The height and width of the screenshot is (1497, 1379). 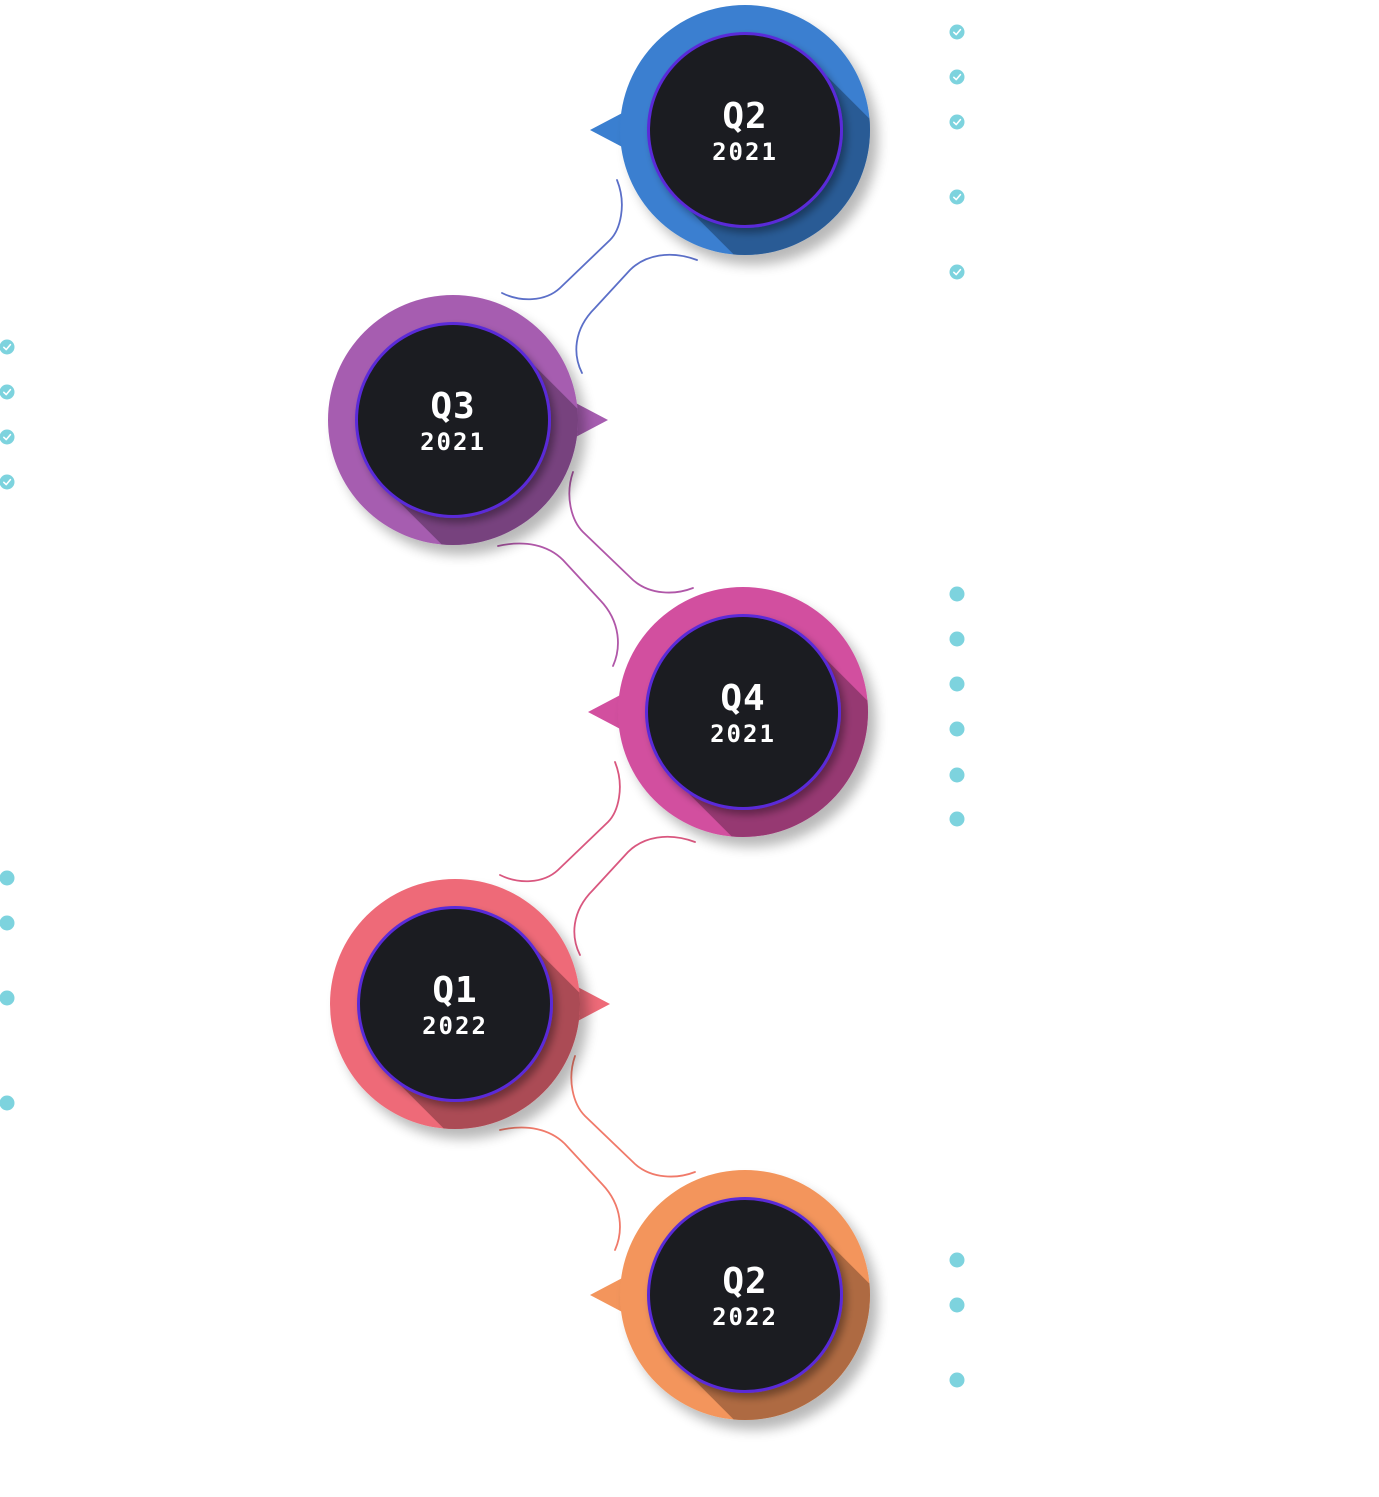 I want to click on quarter-label: Q3, so click(x=452, y=406).